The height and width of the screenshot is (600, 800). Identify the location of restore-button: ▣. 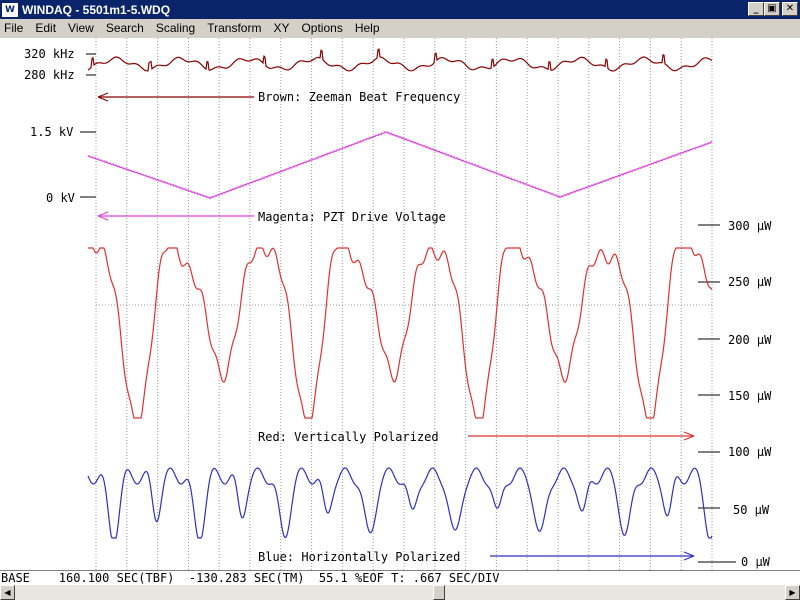
(772, 9).